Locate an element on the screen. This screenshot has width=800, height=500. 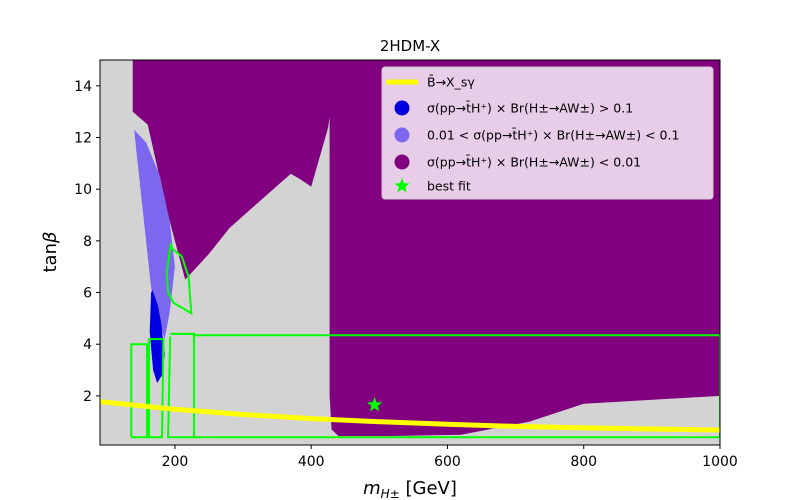
x-tick-label: 1000 is located at coordinates (720, 462).